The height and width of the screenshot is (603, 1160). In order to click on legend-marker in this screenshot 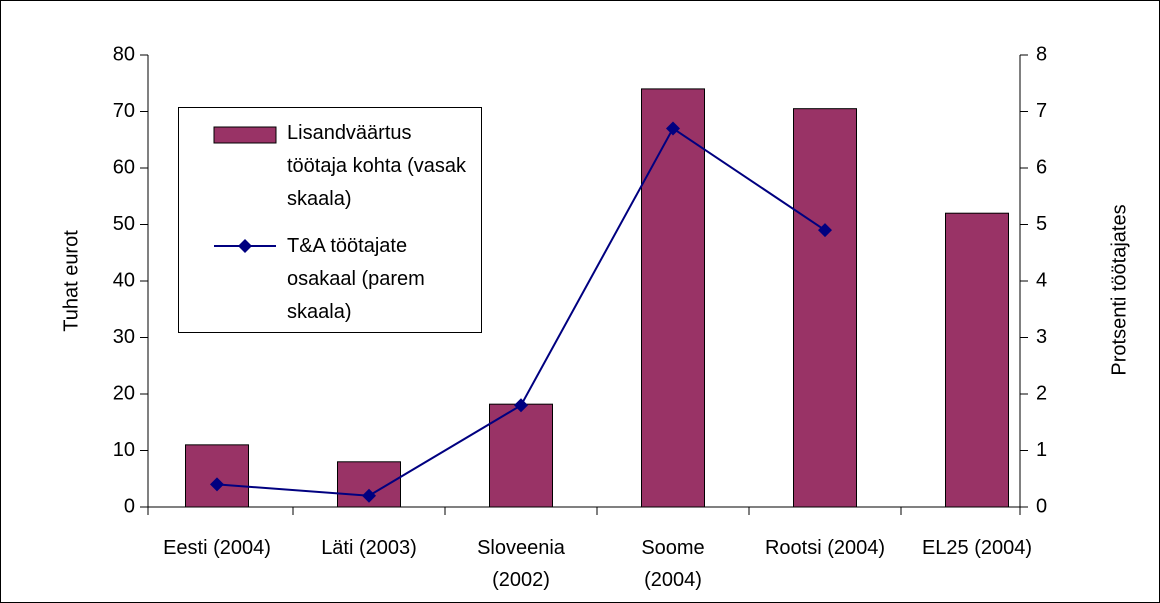, I will do `click(245, 246)`.